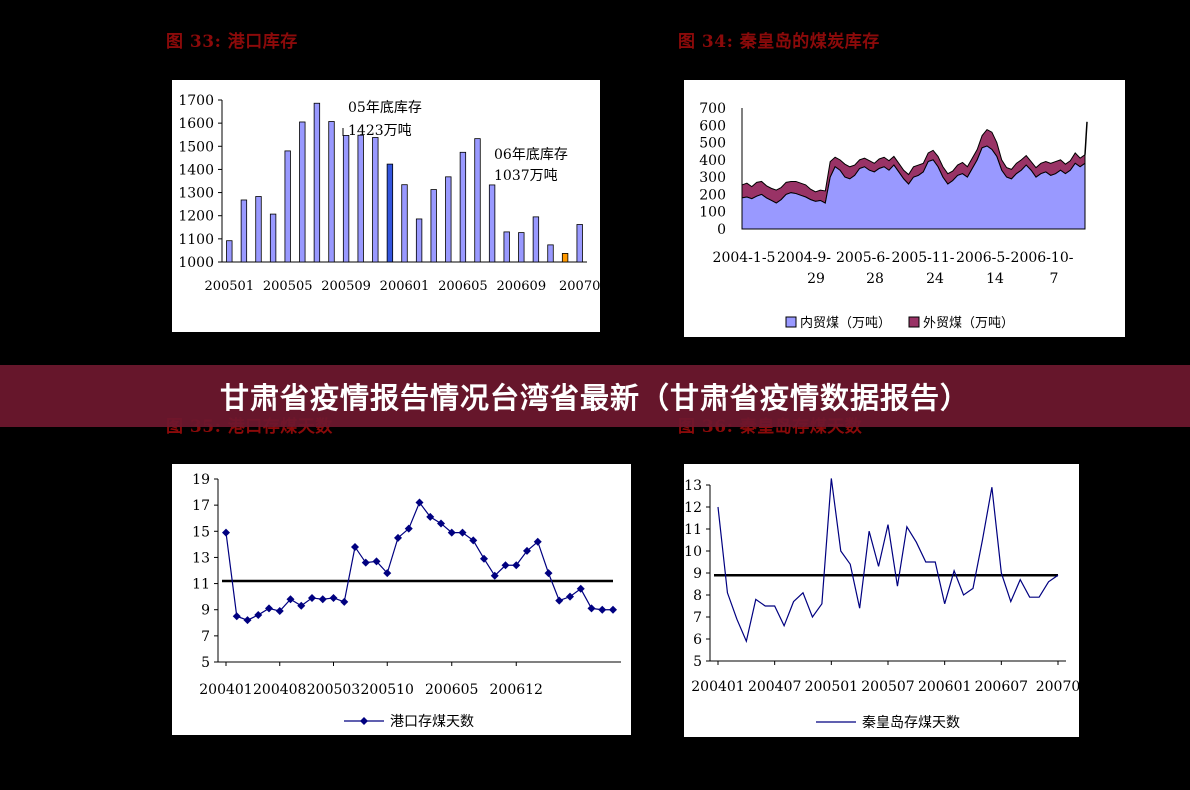 The width and height of the screenshot is (1190, 790). I want to click on x-tick-label-2: 24, so click(935, 279).